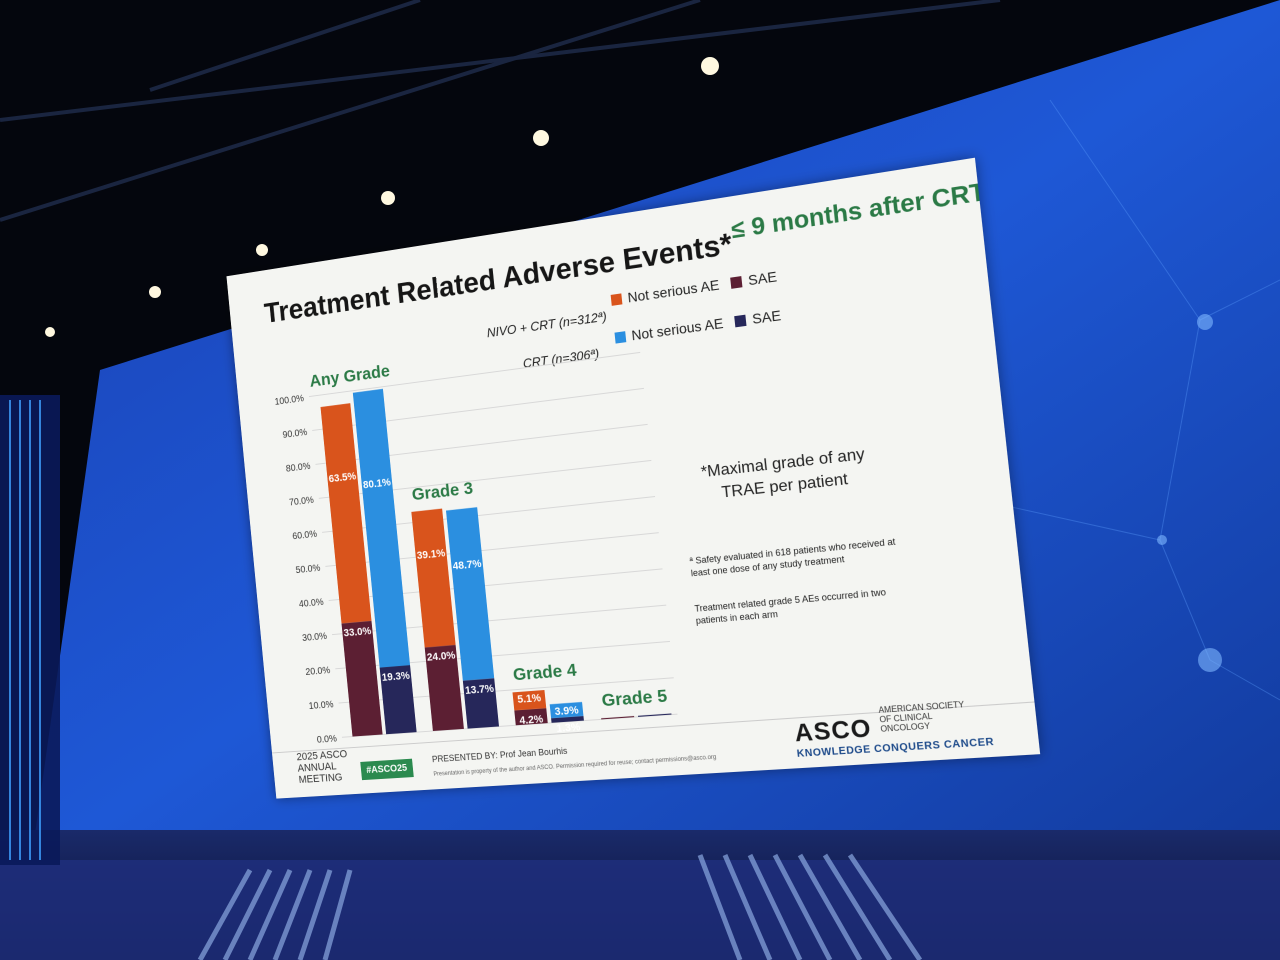 This screenshot has height=960, width=1280. What do you see at coordinates (302, 502) in the screenshot?
I see `y-tick-label: 70.0%` at bounding box center [302, 502].